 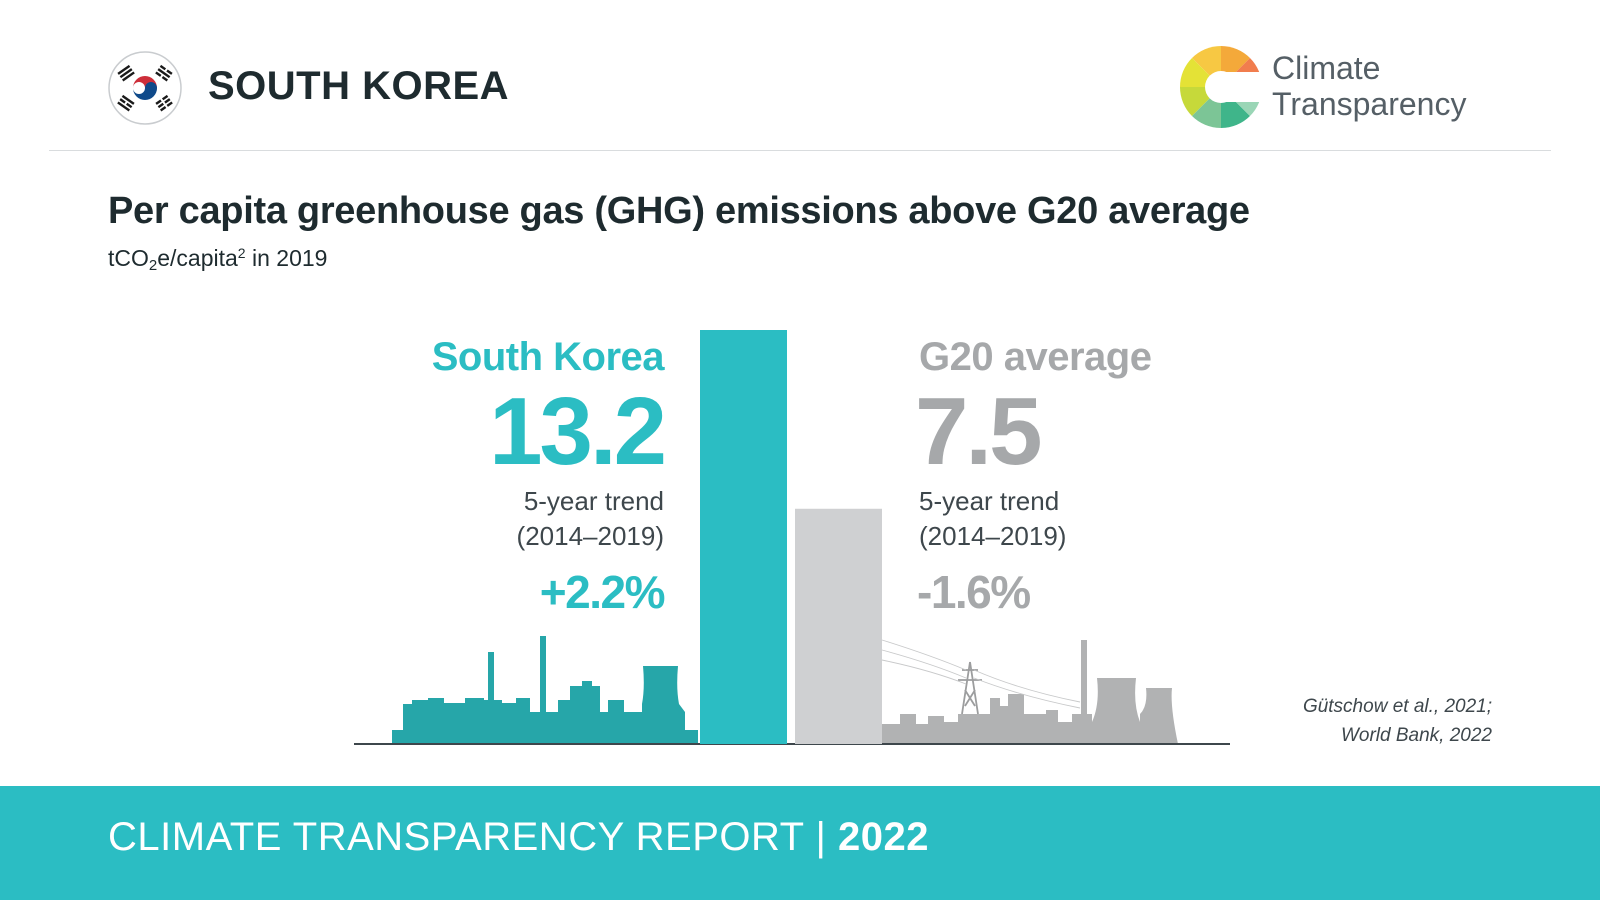 I want to click on subtitle-suffix: in 2019, so click(x=286, y=258).